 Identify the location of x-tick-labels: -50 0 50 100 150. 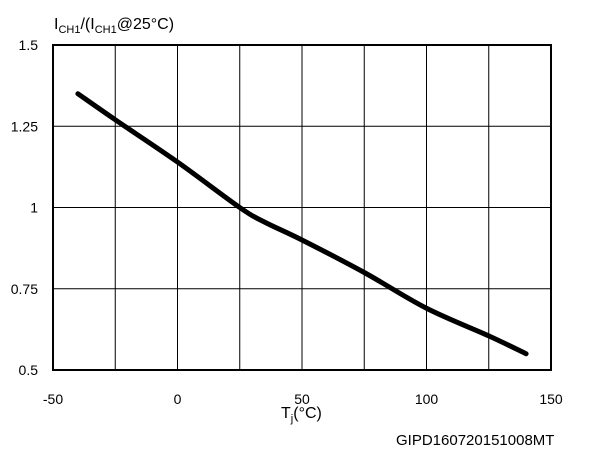
(303, 399).